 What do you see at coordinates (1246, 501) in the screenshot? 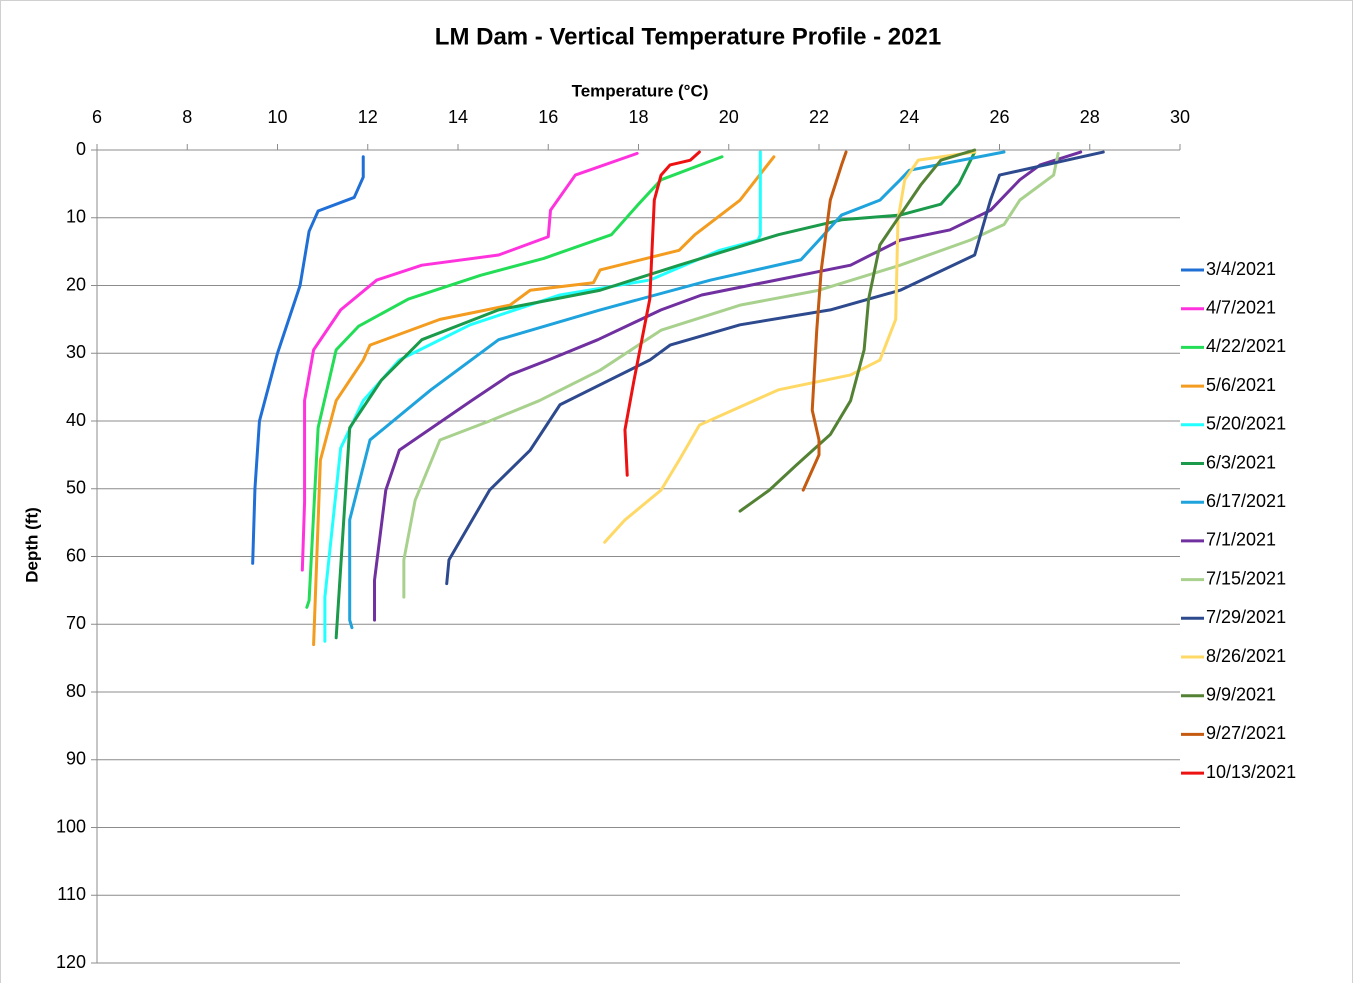
I see `legend-label: 6/17/2021` at bounding box center [1246, 501].